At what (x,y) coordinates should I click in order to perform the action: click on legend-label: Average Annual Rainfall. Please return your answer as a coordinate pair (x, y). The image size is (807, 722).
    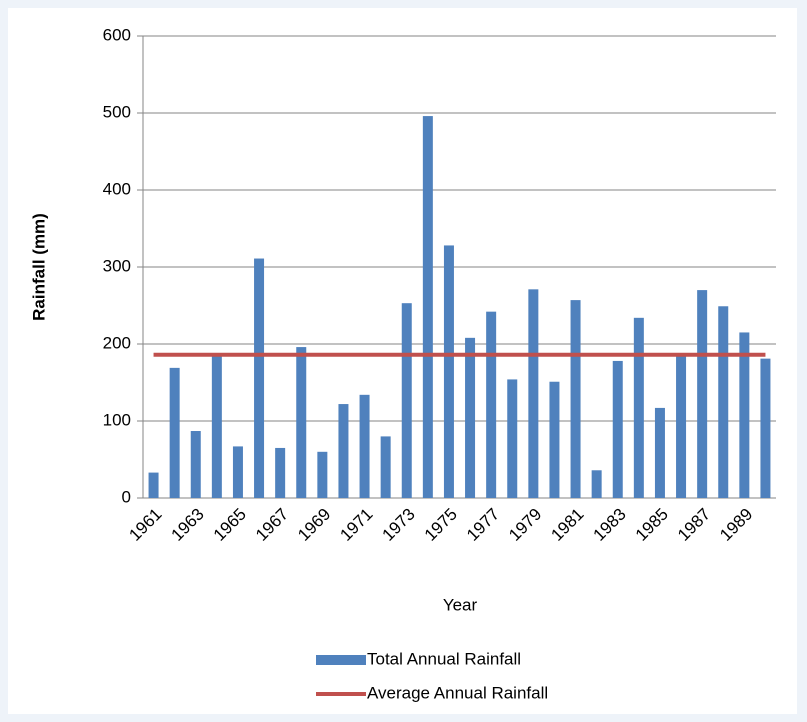
    Looking at the image, I should click on (457, 692).